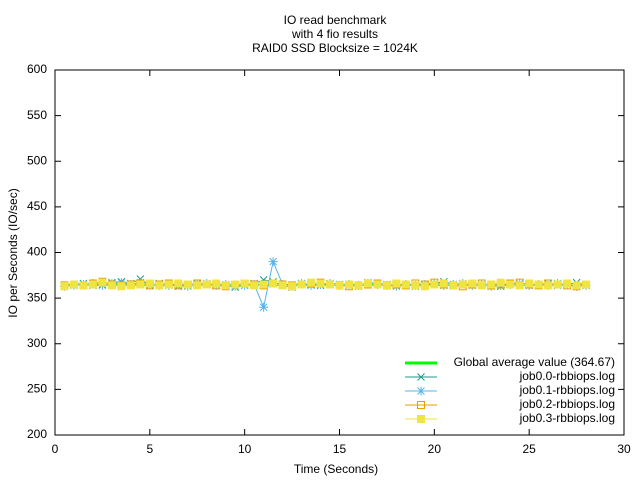 The height and width of the screenshot is (480, 640). Describe the element at coordinates (37, 206) in the screenshot. I see `y-tick-label: 450` at that location.